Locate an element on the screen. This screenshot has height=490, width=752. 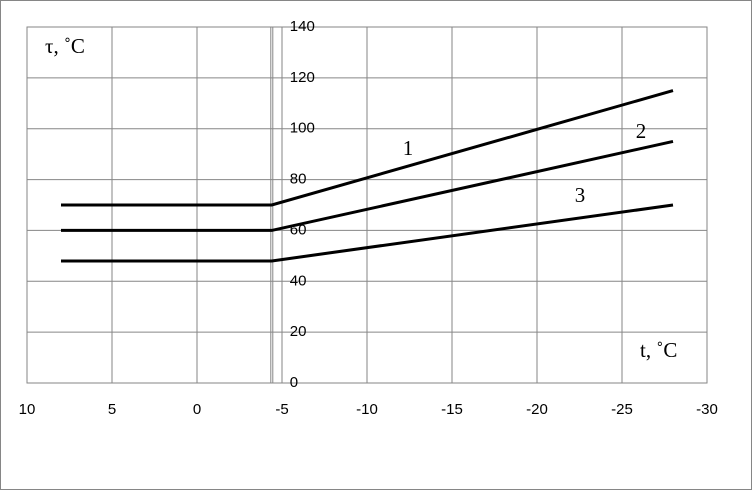
series-label: 3 is located at coordinates (580, 195).